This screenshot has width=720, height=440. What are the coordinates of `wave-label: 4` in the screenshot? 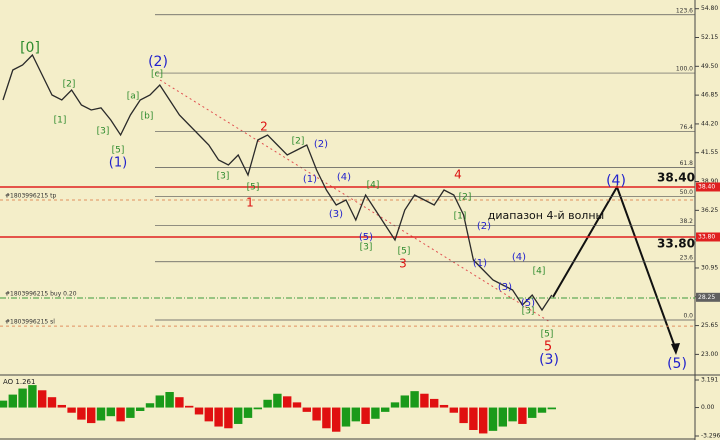 It's located at (458, 175).